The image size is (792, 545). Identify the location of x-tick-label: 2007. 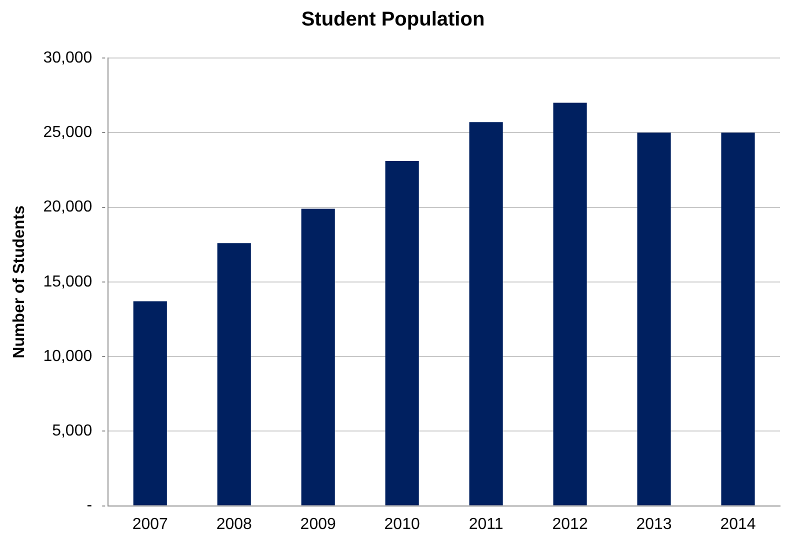
(150, 524).